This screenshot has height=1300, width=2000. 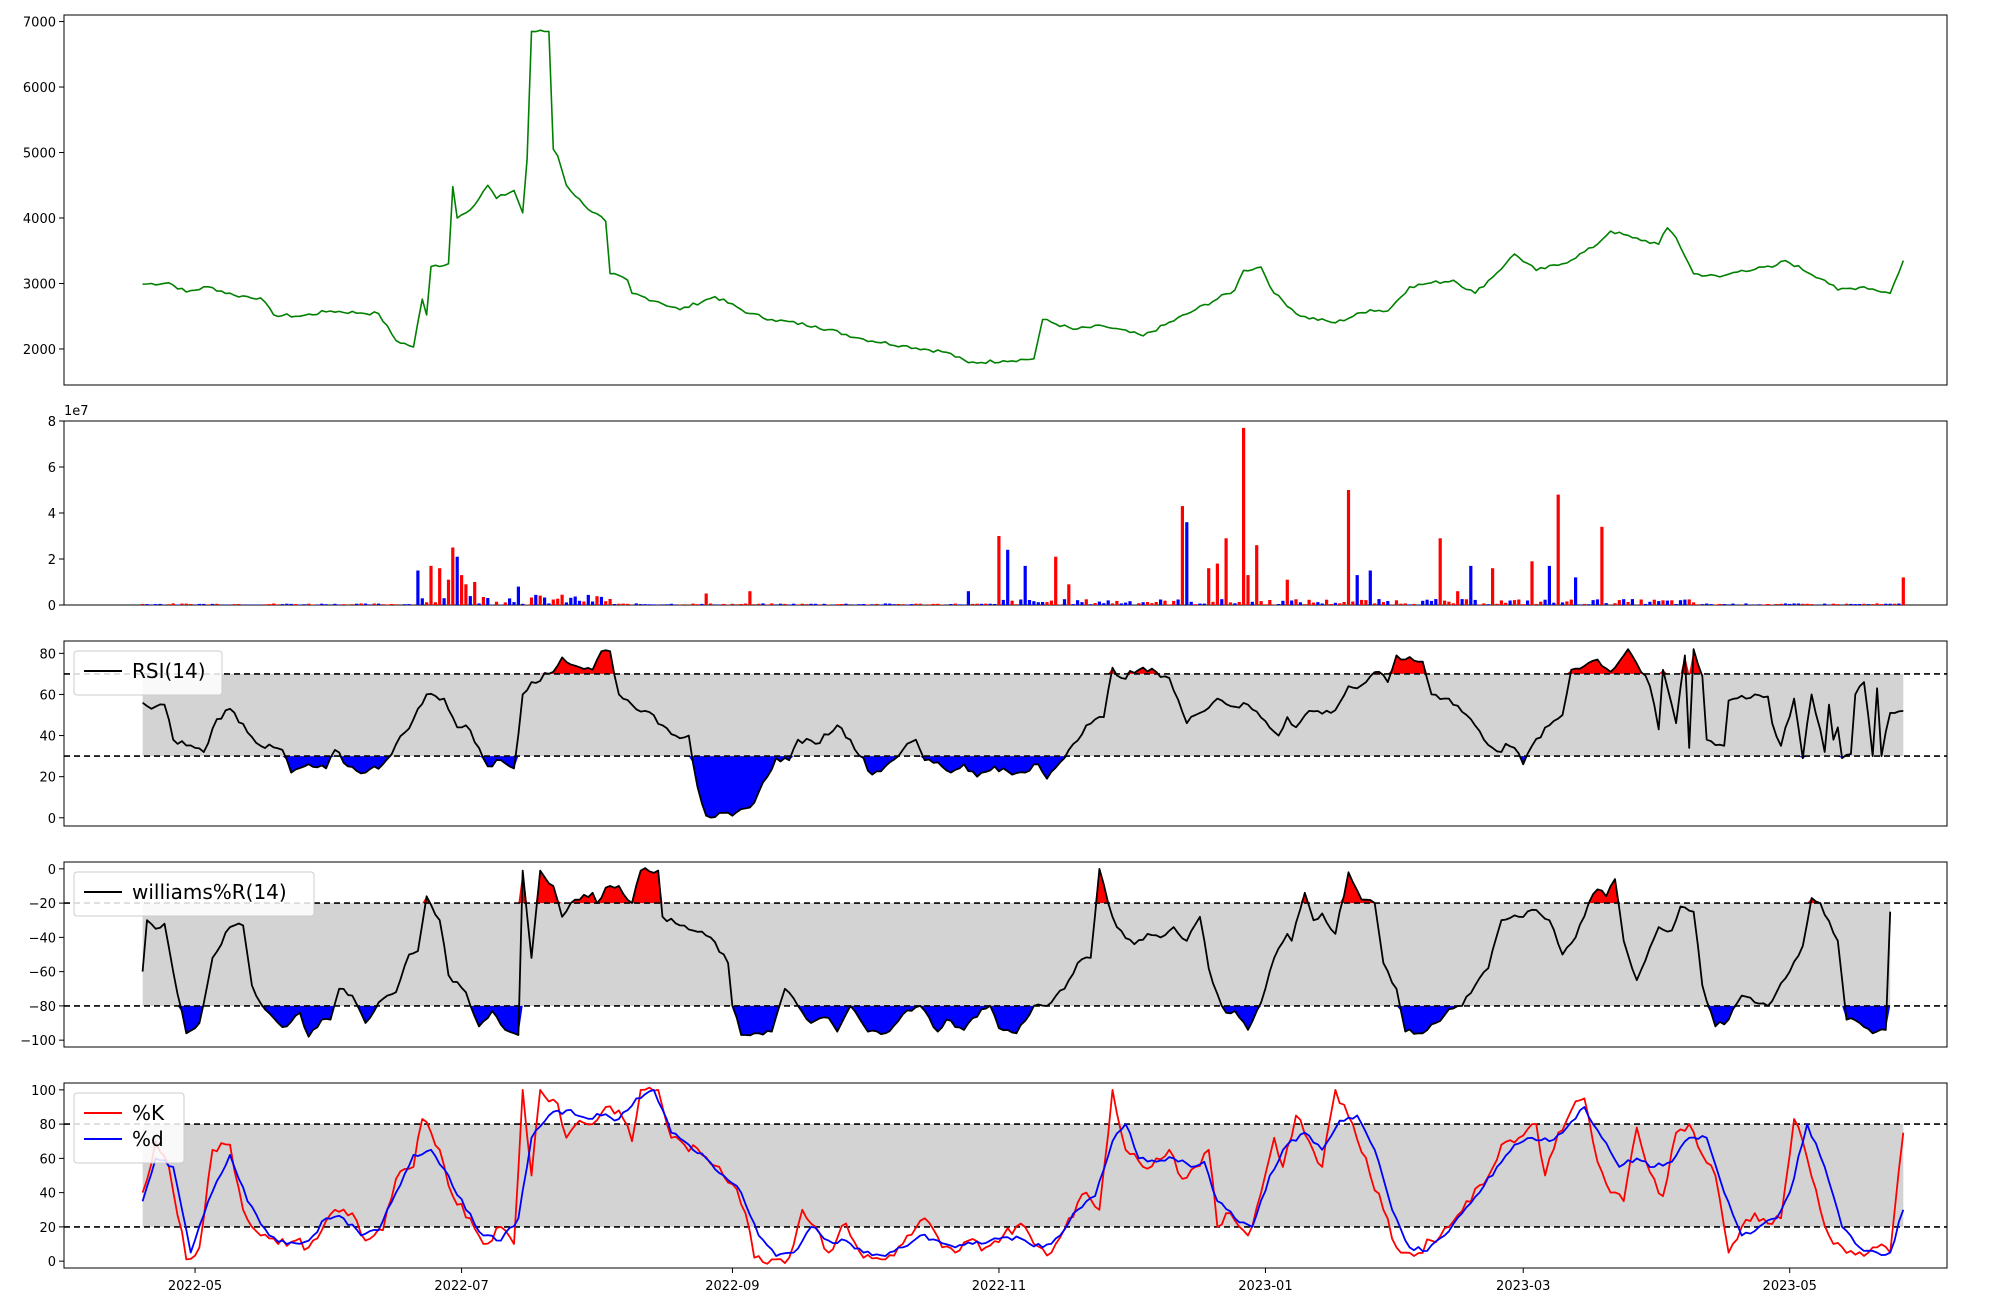 I want to click on stoch-band-fill, so click(x=1023, y=1175).